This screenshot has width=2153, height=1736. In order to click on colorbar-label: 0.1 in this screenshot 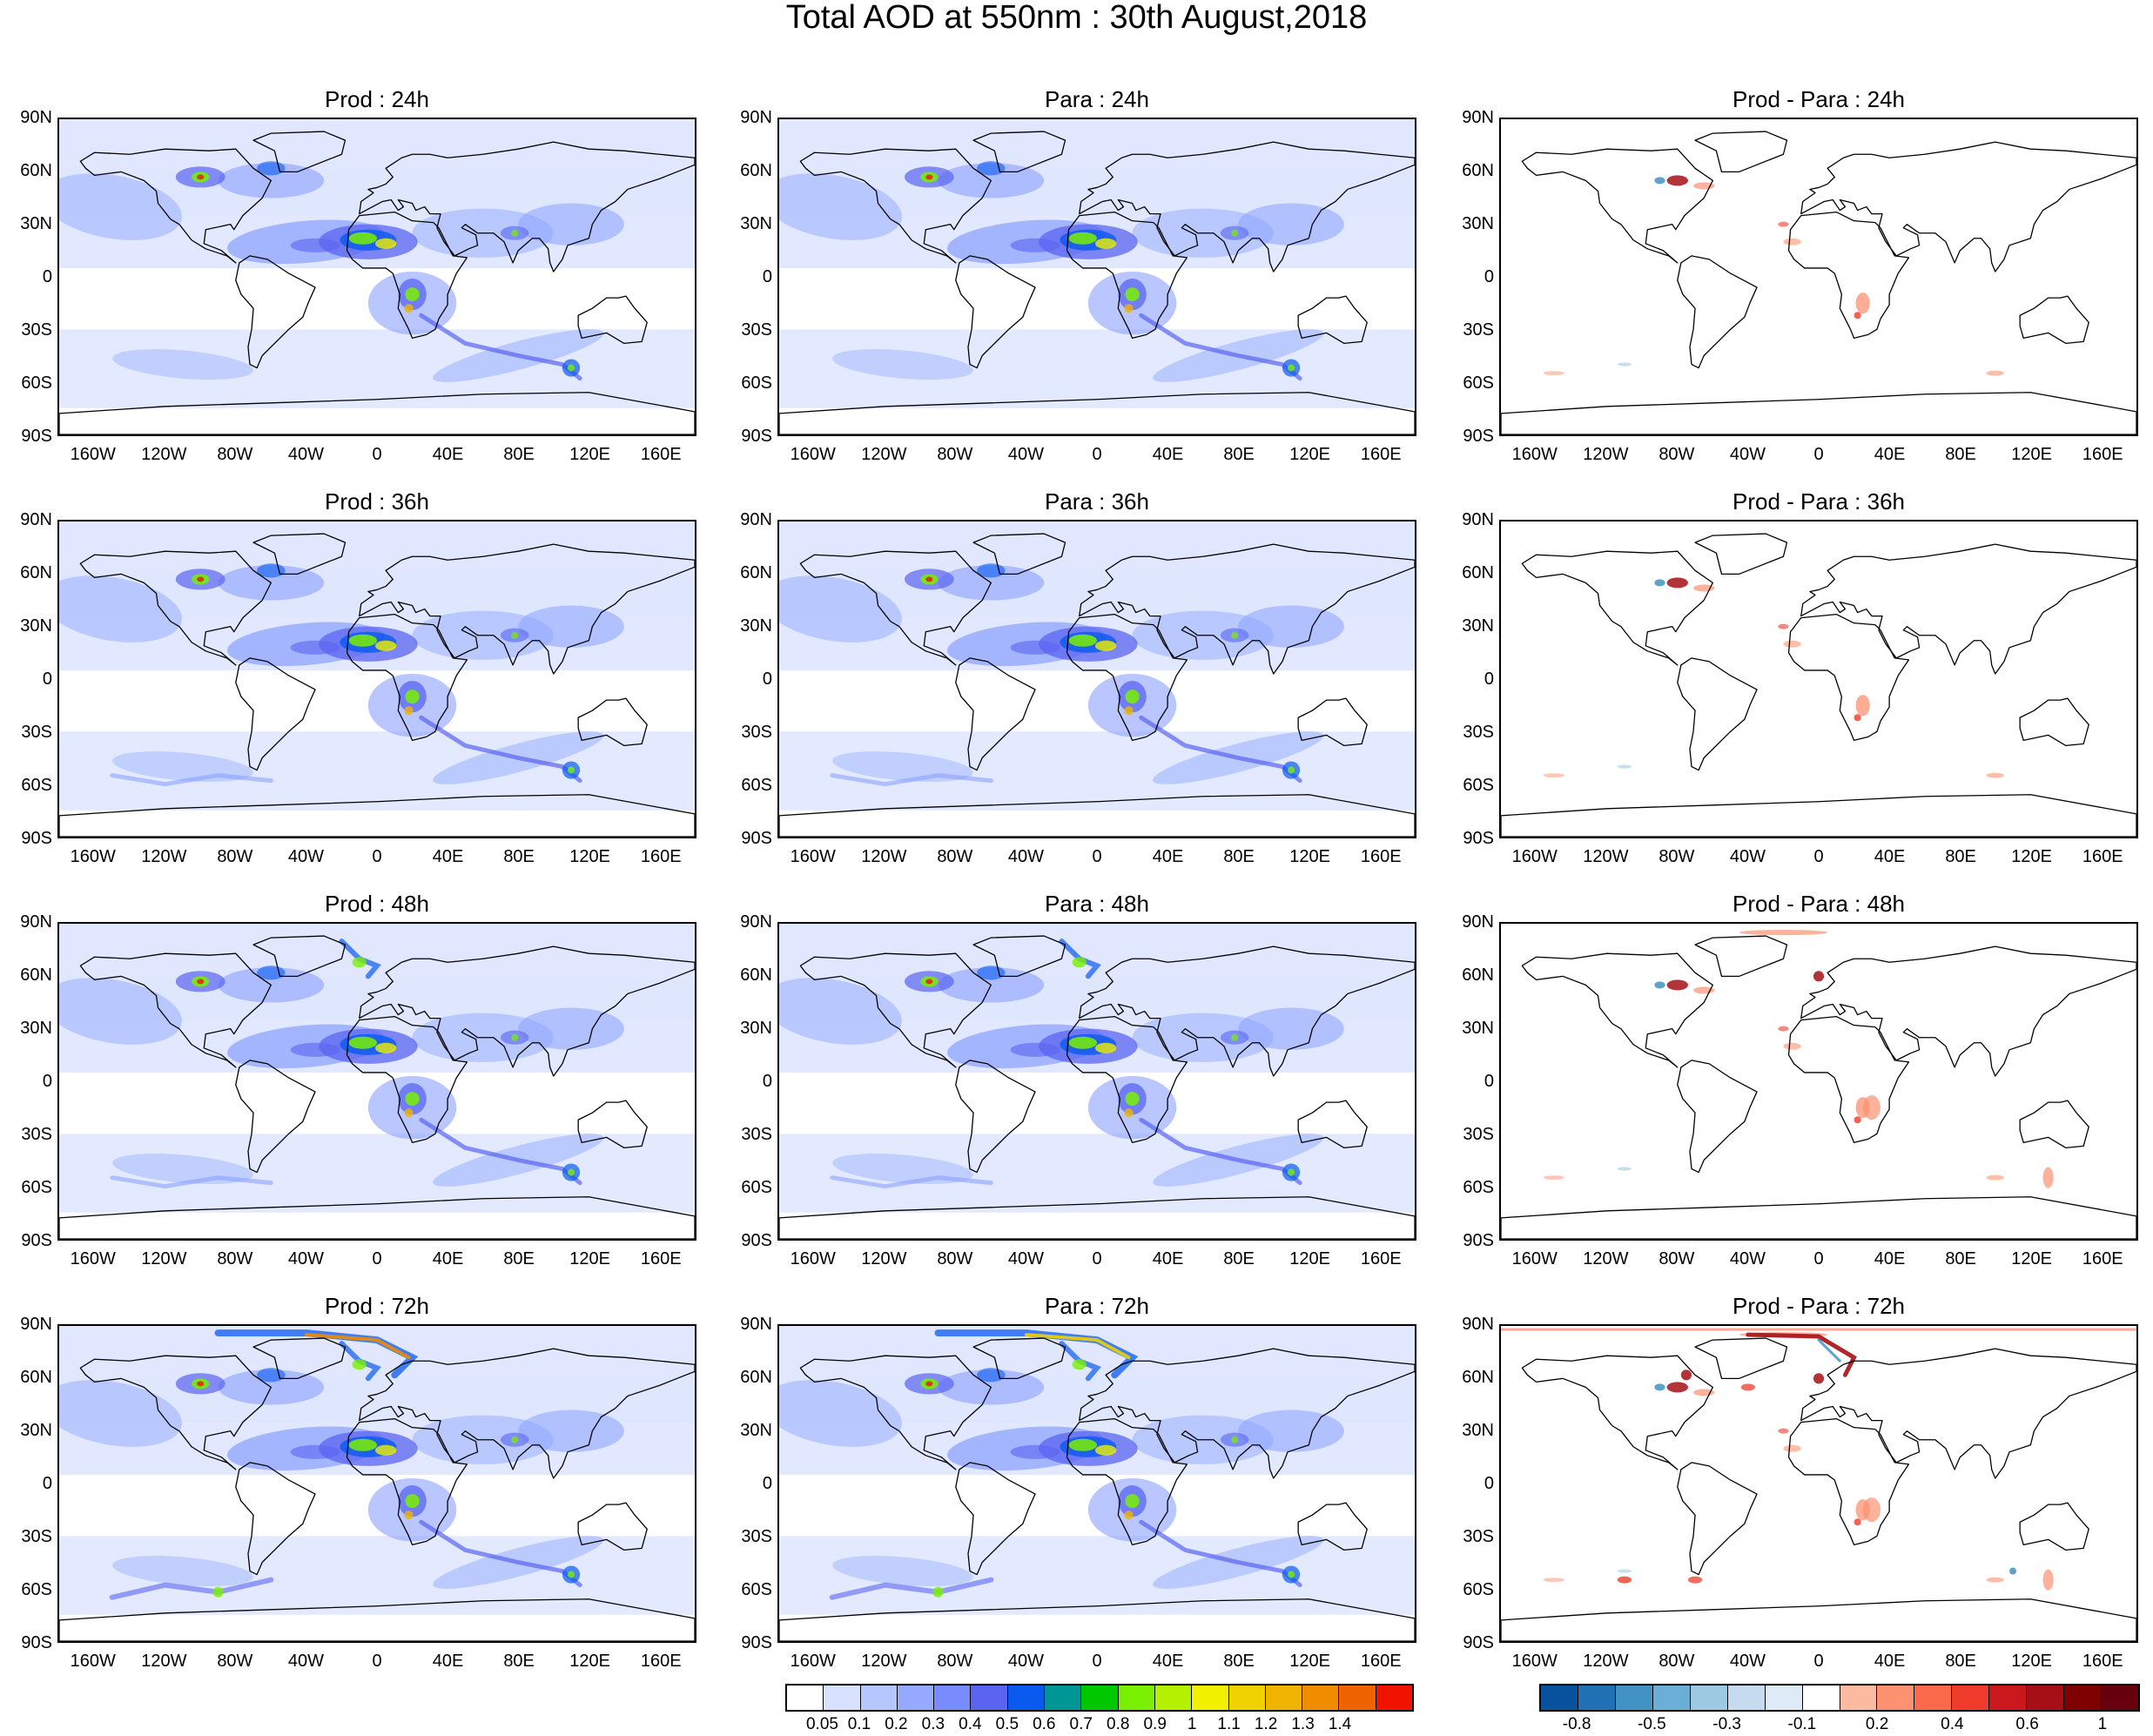, I will do `click(859, 1724)`.